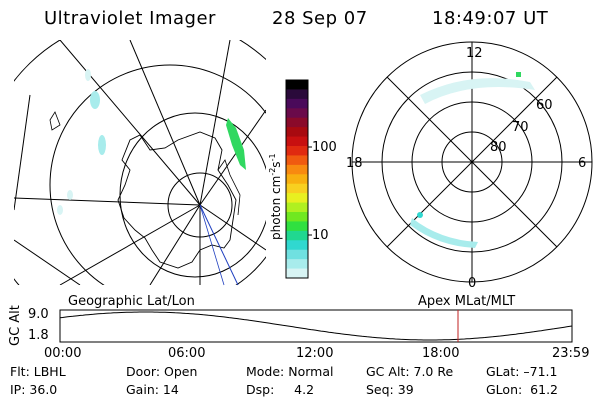 This screenshot has height=400, width=600. What do you see at coordinates (38, 335) in the screenshot?
I see `altitude-tick-1-8: 1.8` at bounding box center [38, 335].